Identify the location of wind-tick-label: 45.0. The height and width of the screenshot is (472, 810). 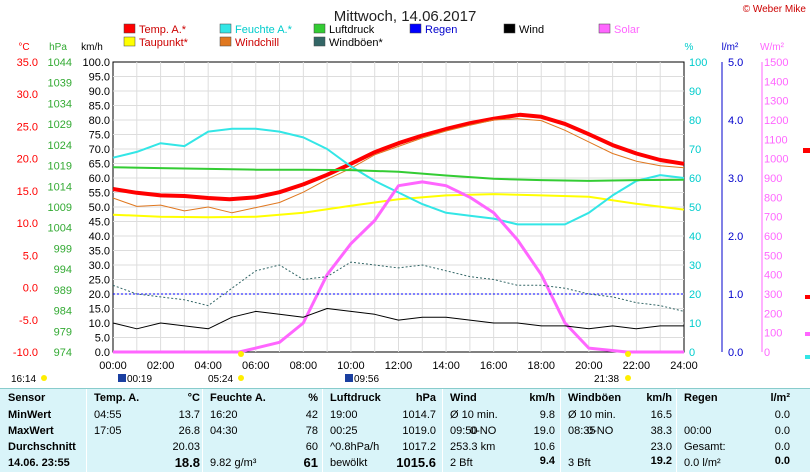
(99, 223).